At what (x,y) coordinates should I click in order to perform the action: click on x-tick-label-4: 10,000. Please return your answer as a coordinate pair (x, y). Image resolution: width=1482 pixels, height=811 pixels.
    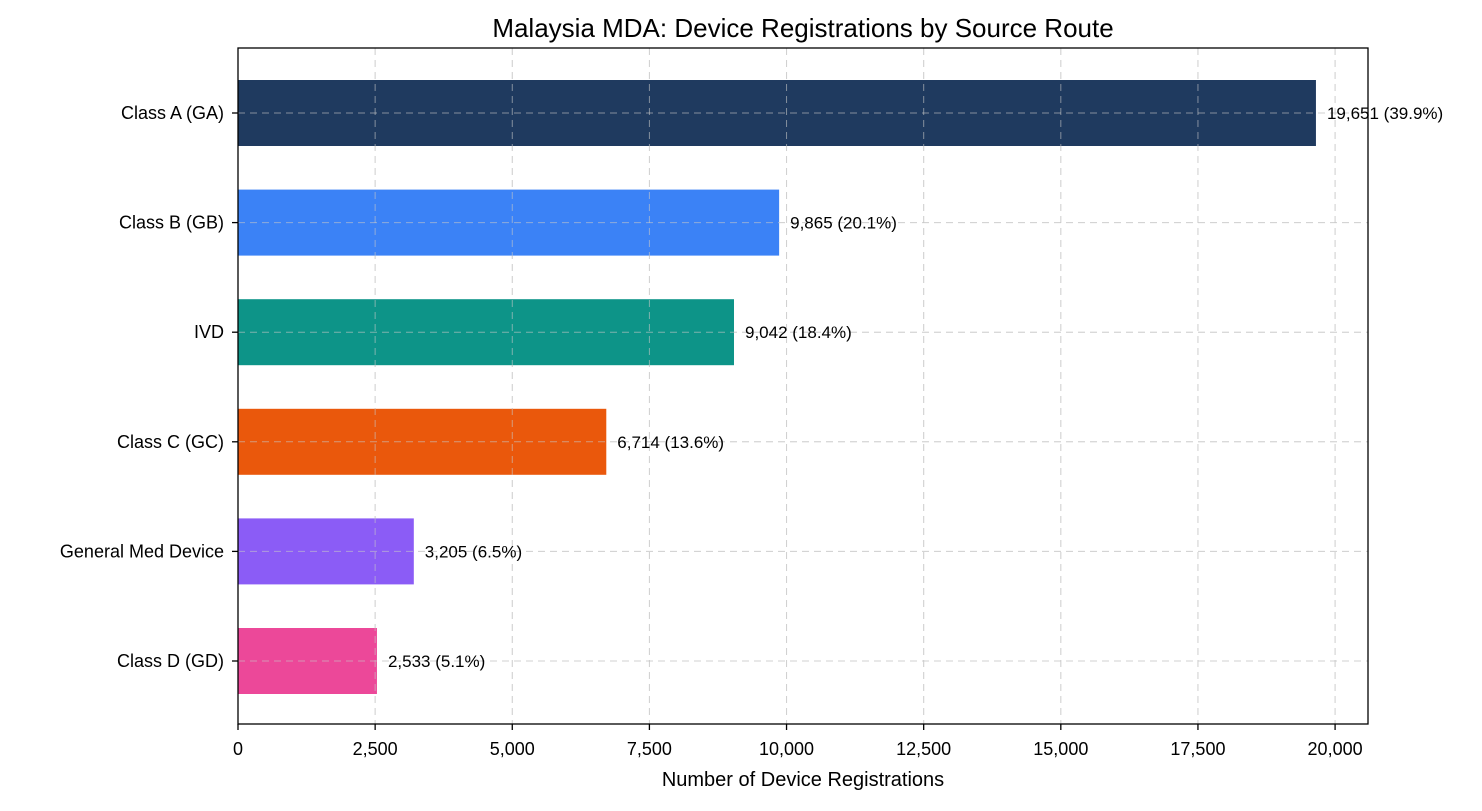
    Looking at the image, I should click on (786, 749).